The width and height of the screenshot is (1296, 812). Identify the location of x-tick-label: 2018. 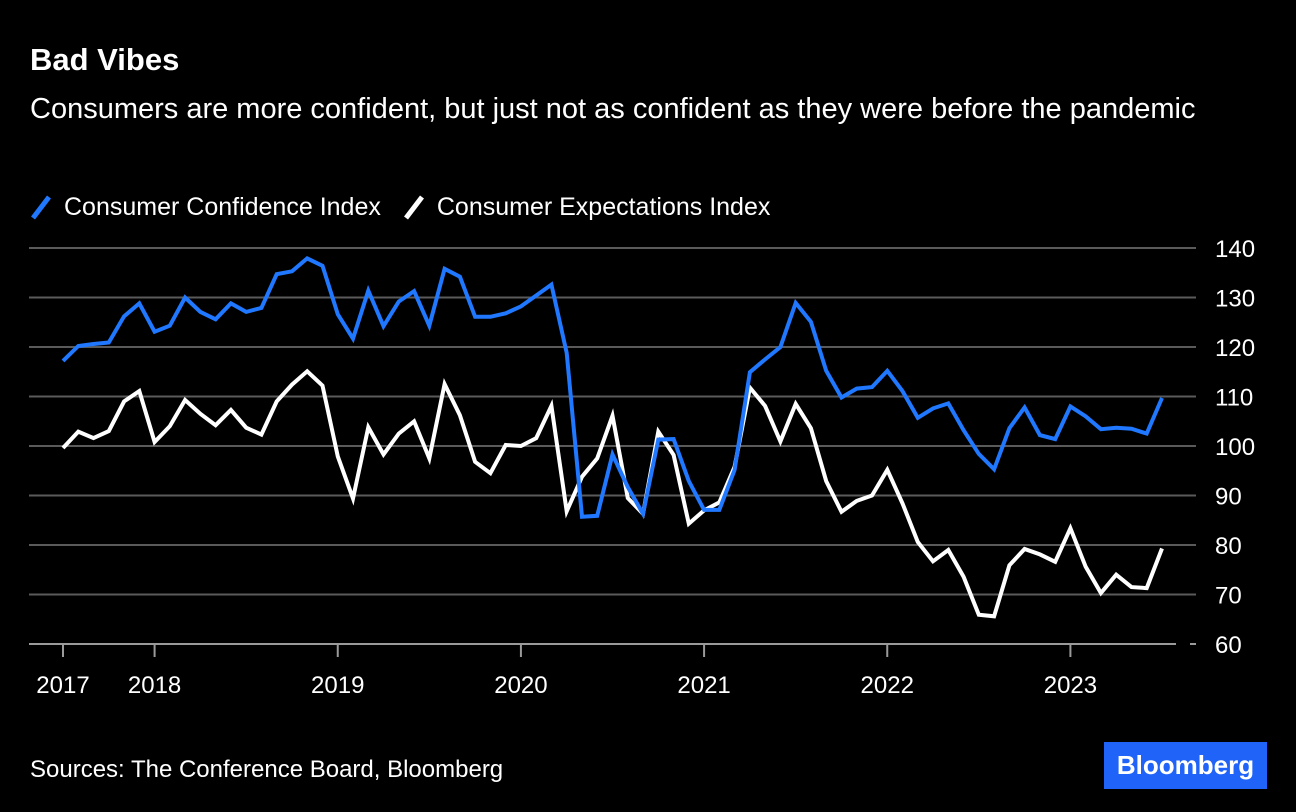
(154, 685).